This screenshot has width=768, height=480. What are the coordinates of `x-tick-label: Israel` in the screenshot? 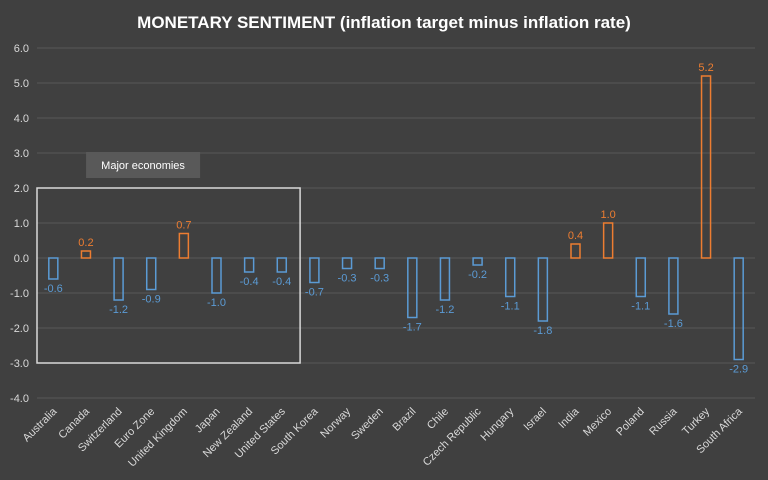 It's located at (535, 420).